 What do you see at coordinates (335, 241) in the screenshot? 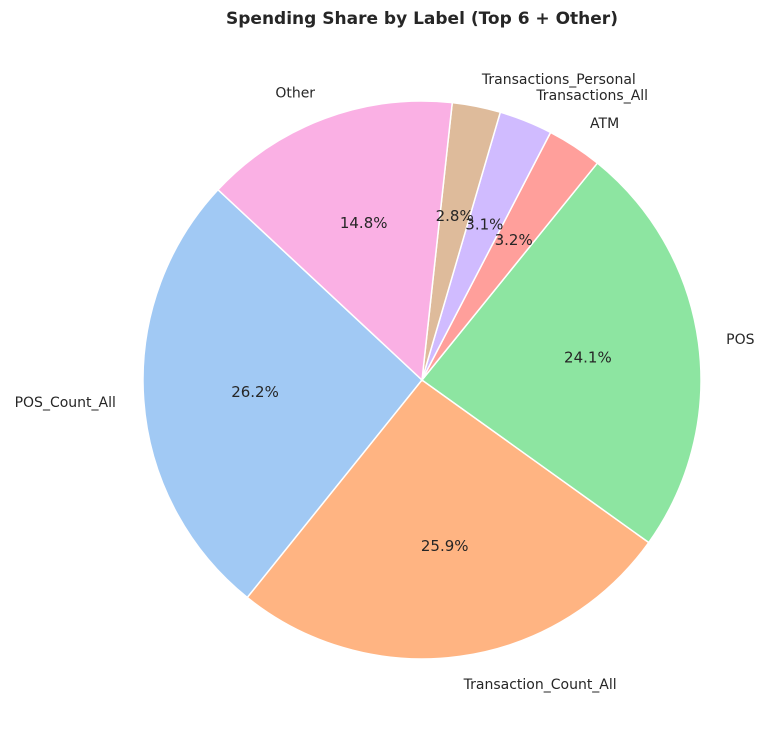
I see `pie-slice-other` at bounding box center [335, 241].